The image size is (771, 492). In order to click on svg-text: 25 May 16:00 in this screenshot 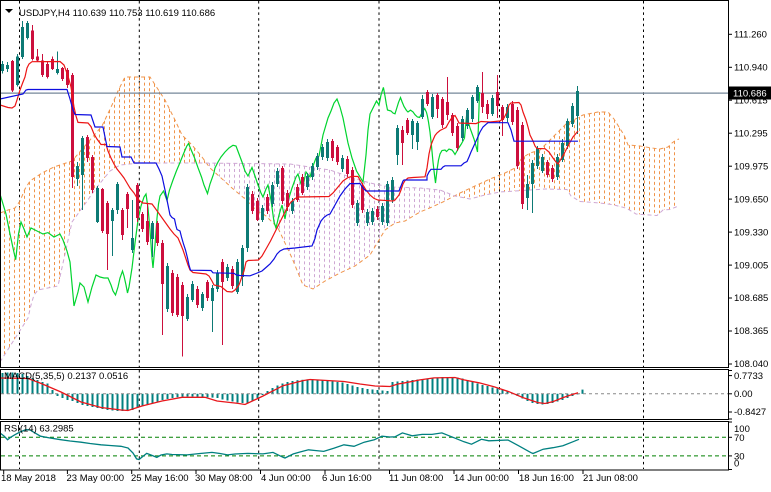, I will do `click(160, 478)`.